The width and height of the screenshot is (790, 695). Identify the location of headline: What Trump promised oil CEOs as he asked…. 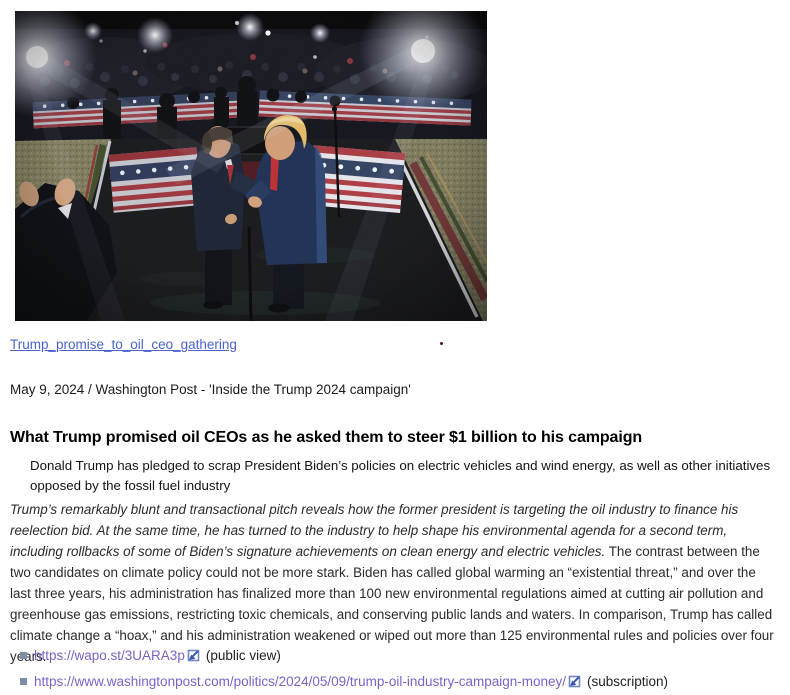
(326, 438).